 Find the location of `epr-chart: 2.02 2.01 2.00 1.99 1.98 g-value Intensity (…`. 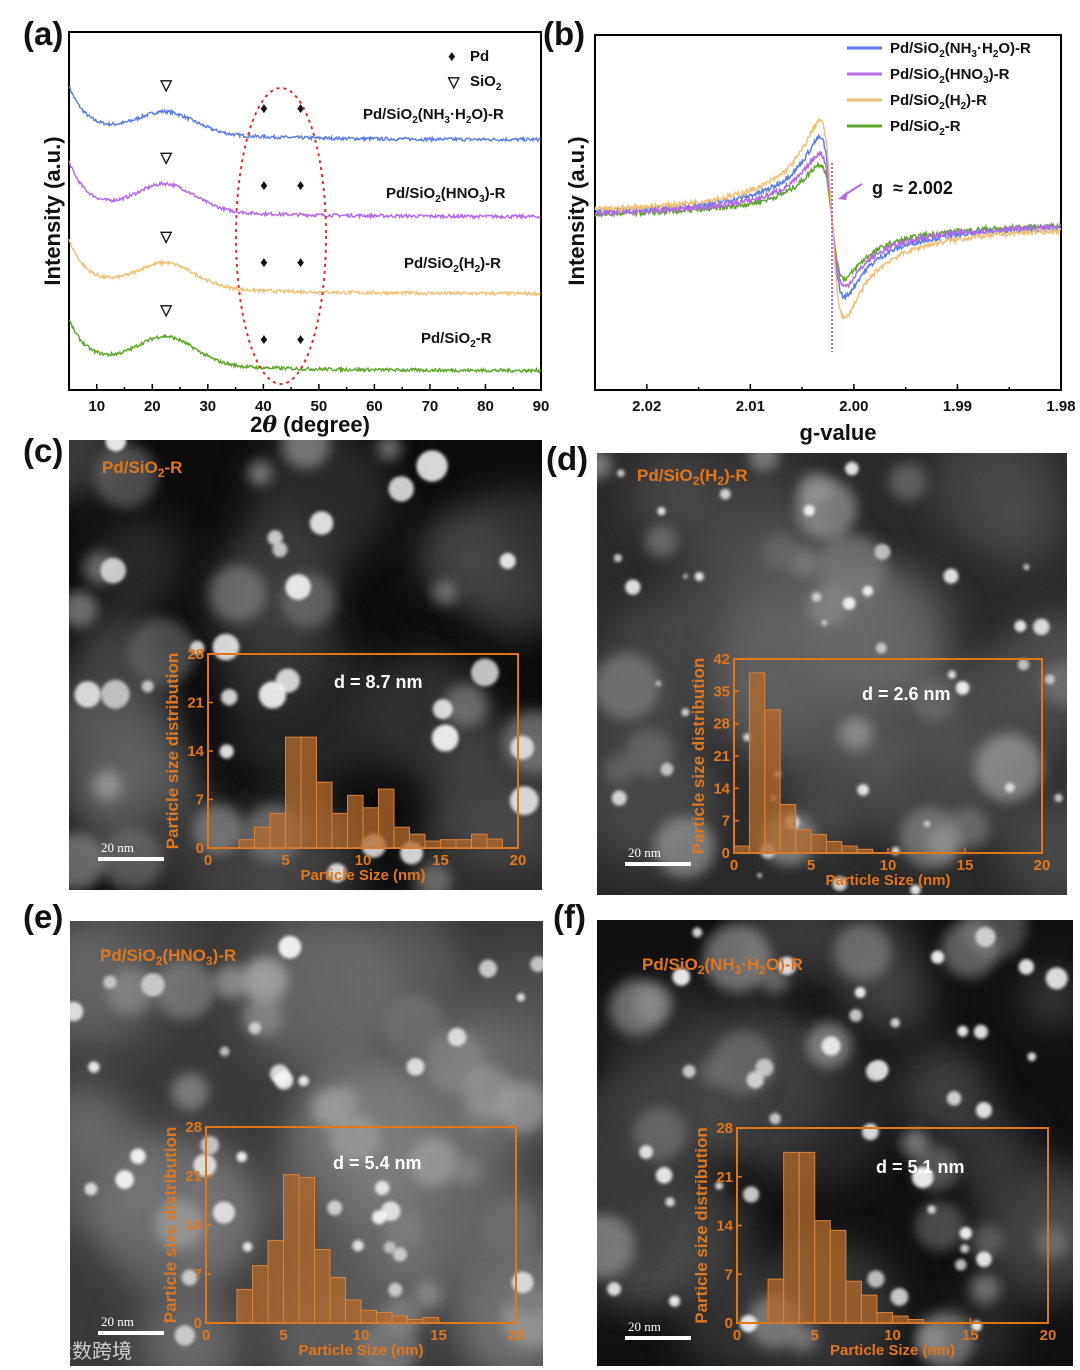

epr-chart: 2.02 2.01 2.00 1.99 1.98 g-value Intensity (… is located at coordinates (820, 239).